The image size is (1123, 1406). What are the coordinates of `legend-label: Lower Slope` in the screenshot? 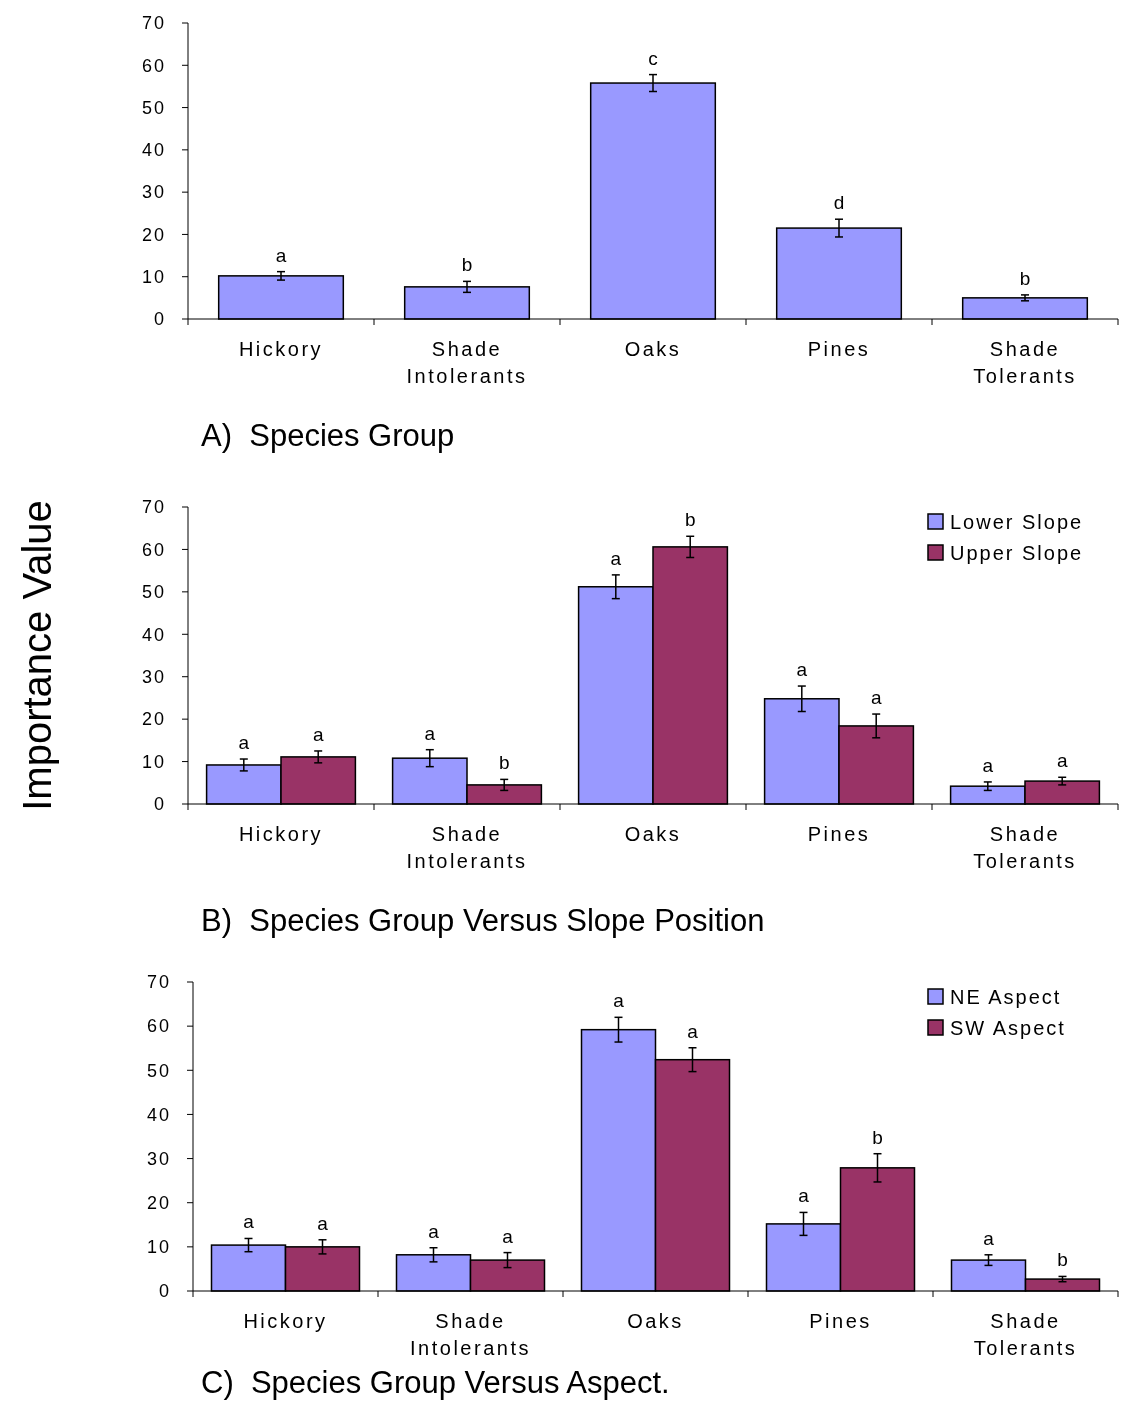 It's located at (1017, 522).